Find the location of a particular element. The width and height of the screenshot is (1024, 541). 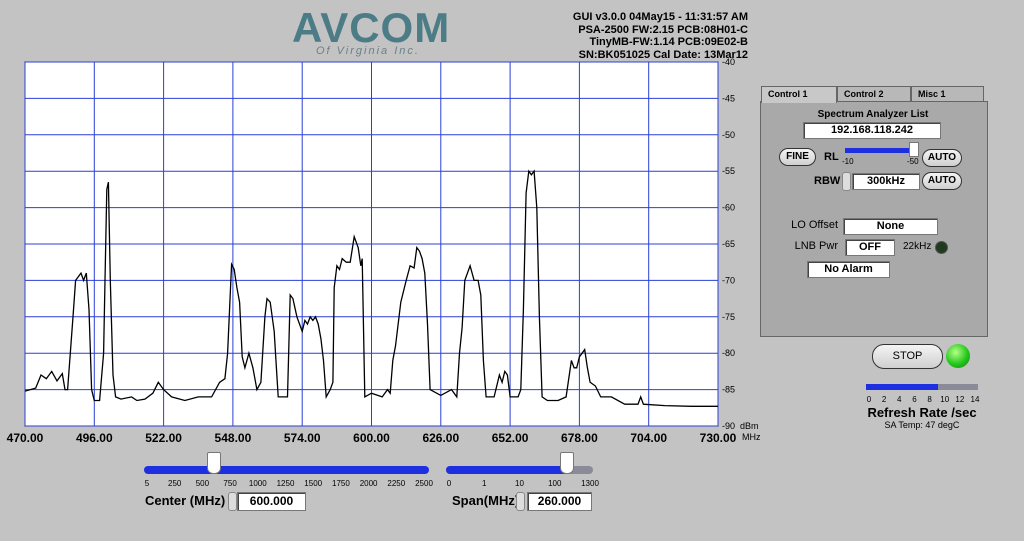

y-tick-label: -50 is located at coordinates (728, 135).